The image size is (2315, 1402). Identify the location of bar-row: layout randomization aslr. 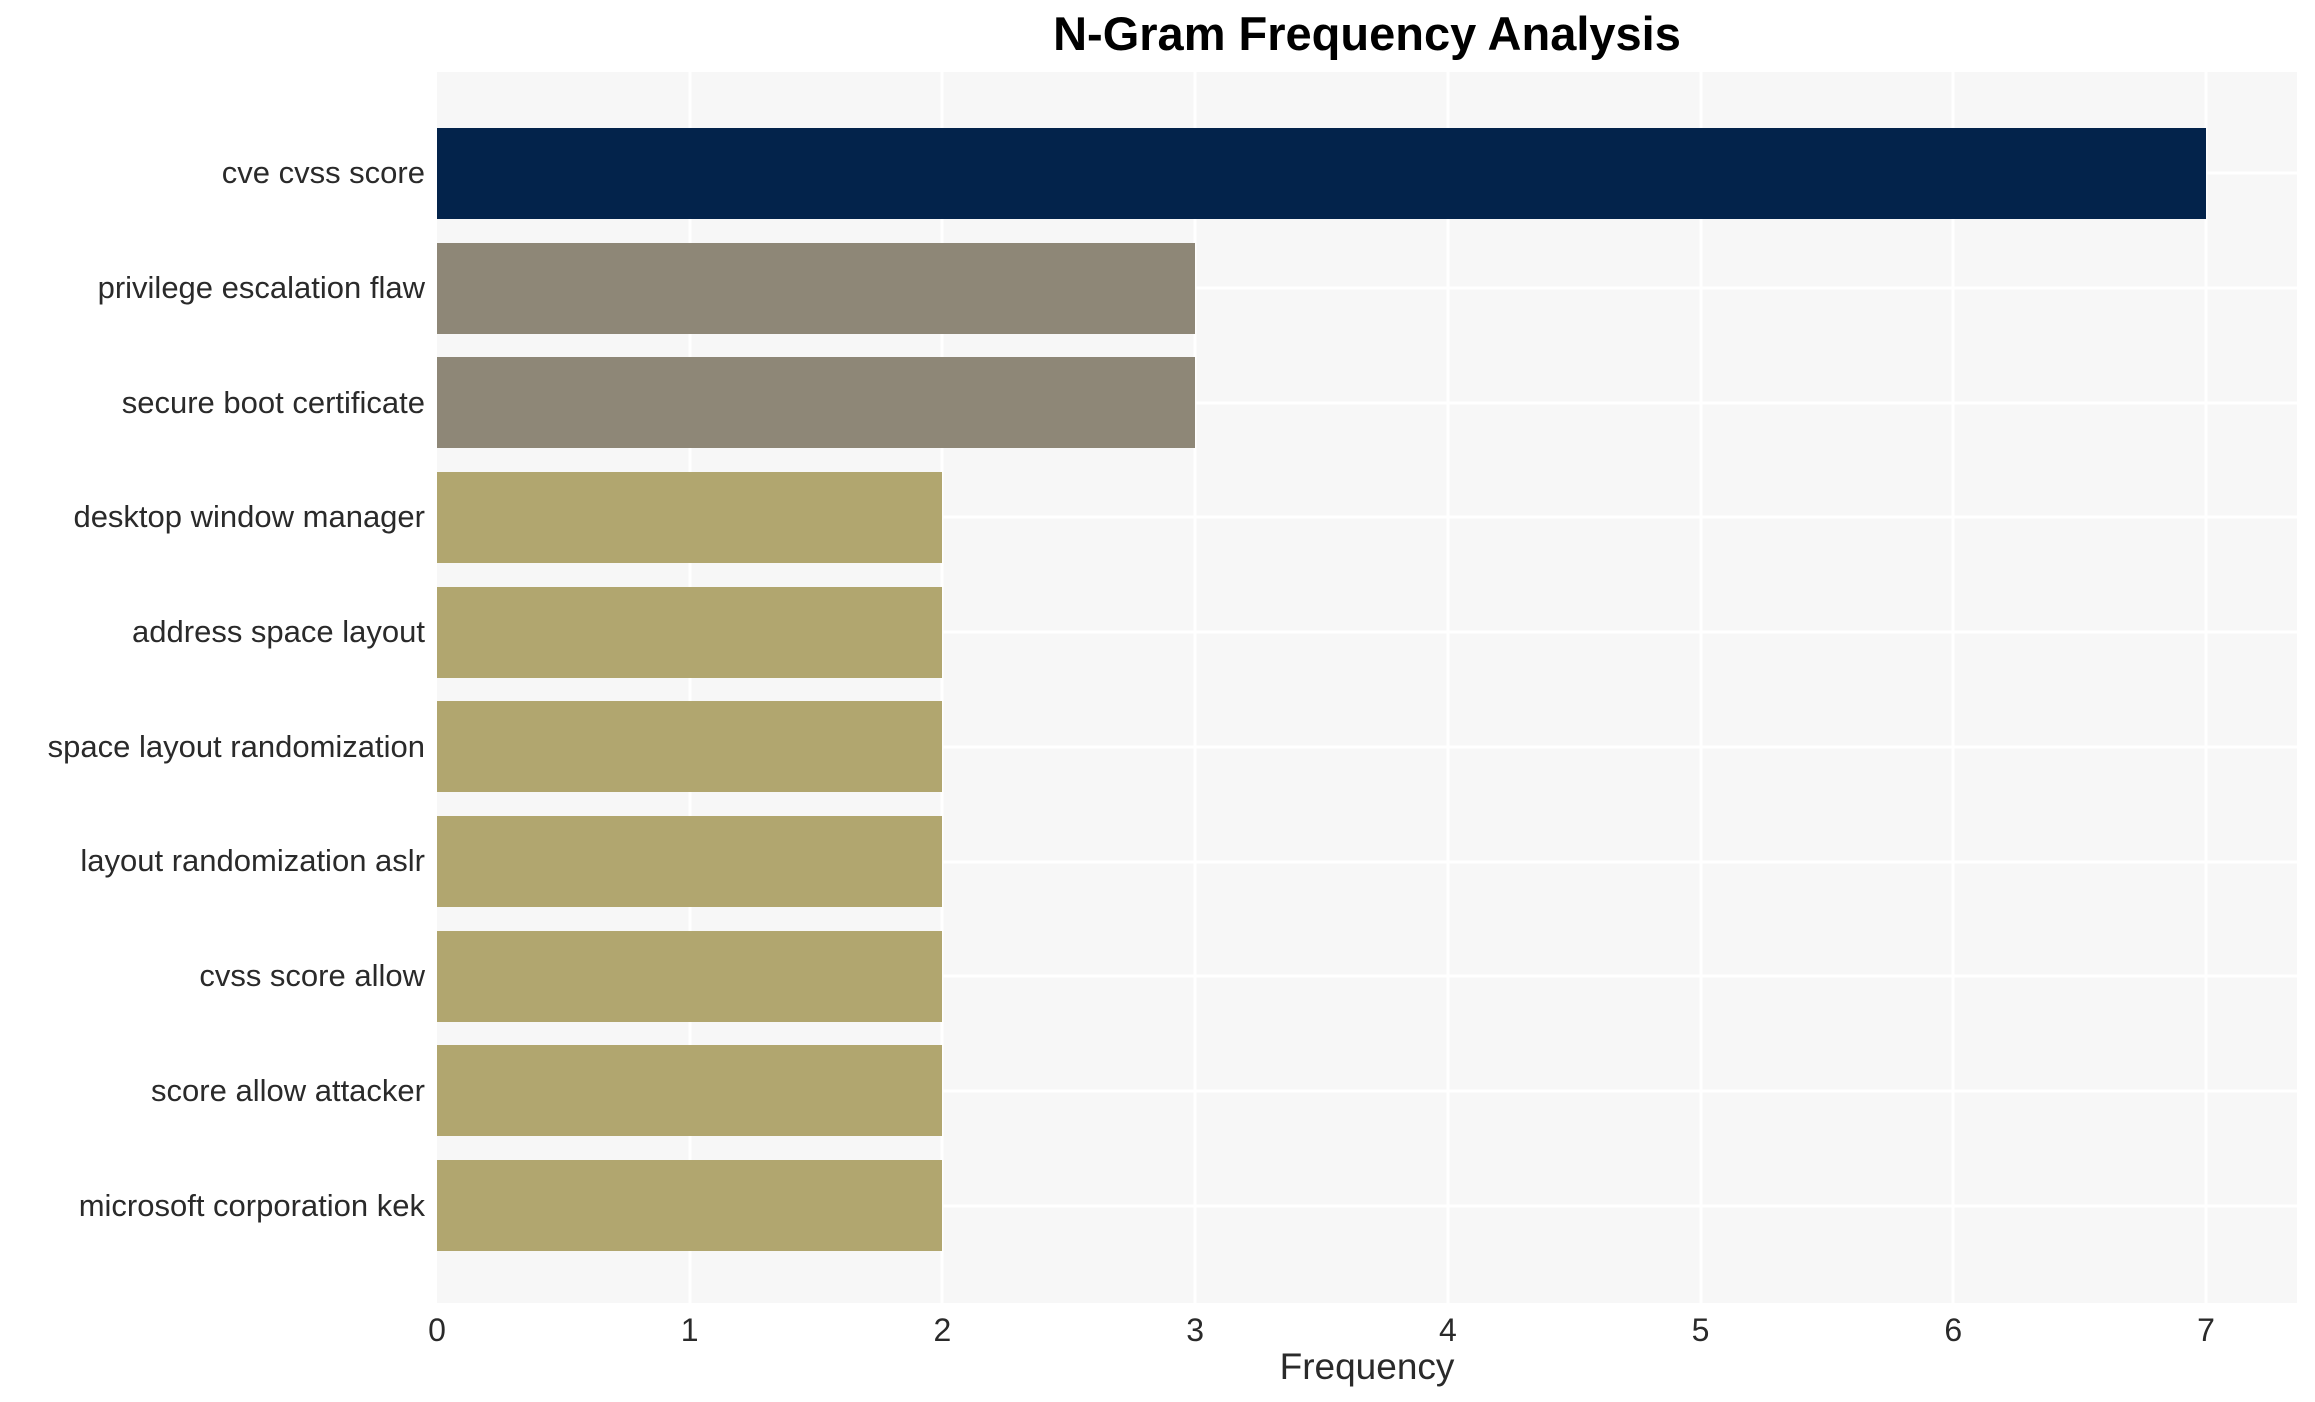
(1148, 861).